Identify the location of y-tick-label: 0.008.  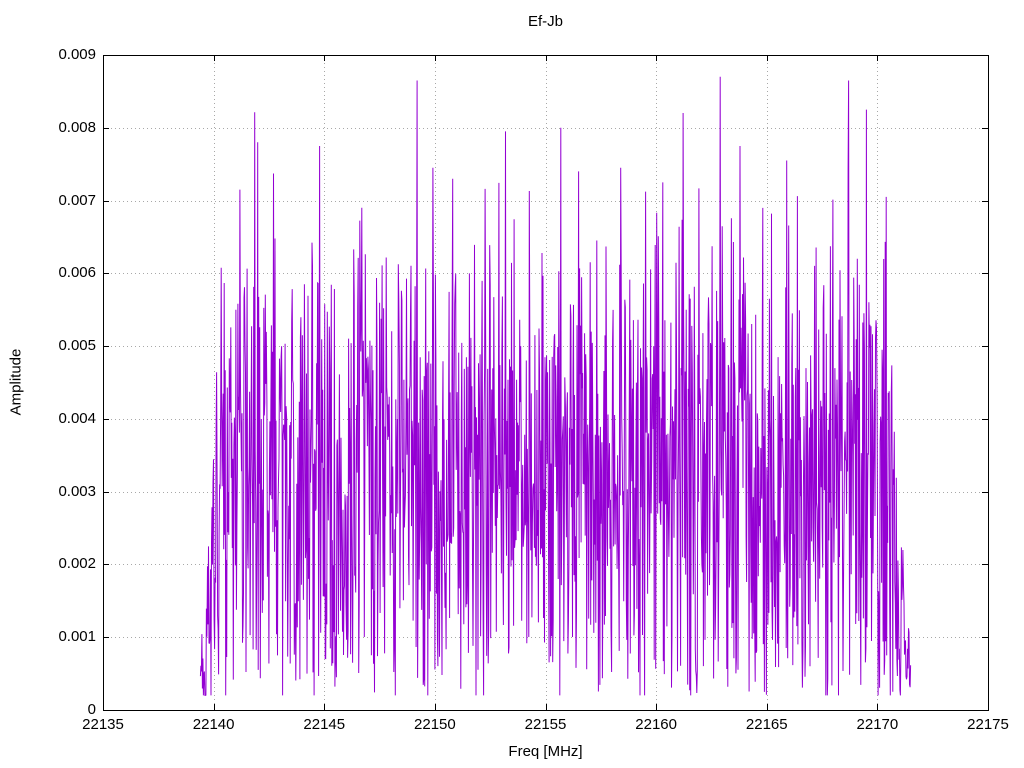
(77, 127).